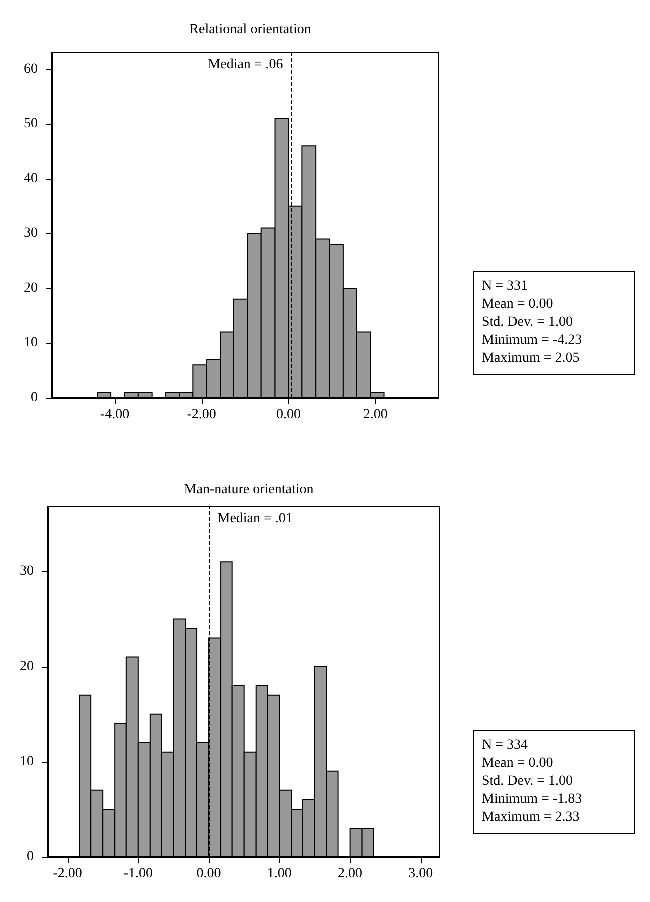  Describe the element at coordinates (31, 178) in the screenshot. I see `y-tick-label: 40` at that location.